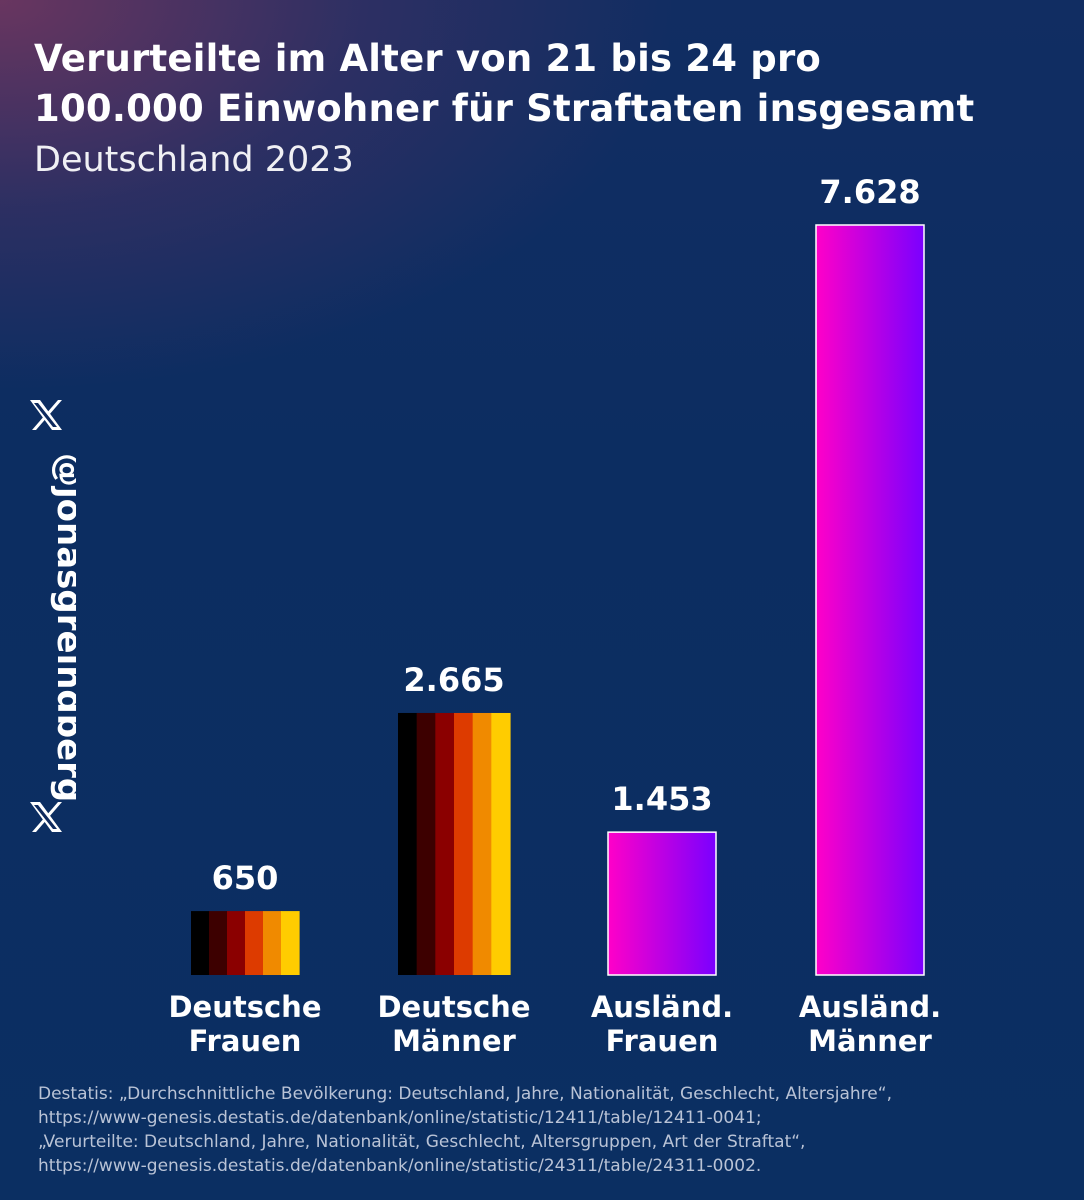 The image size is (1084, 1200). I want to click on bar-3: 1.453 Ausländ.Frauen, so click(662, 919).